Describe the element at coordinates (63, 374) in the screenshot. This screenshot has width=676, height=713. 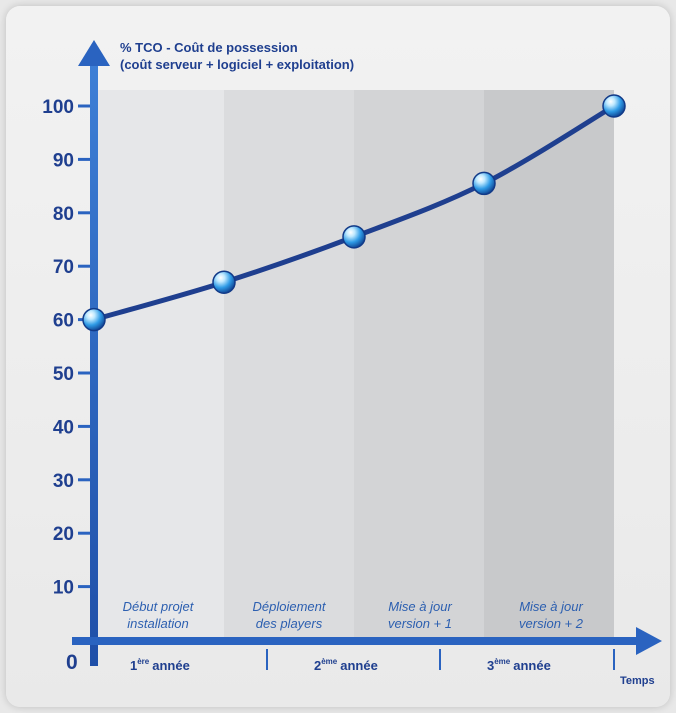
I see `y-tick-label: 50` at that location.